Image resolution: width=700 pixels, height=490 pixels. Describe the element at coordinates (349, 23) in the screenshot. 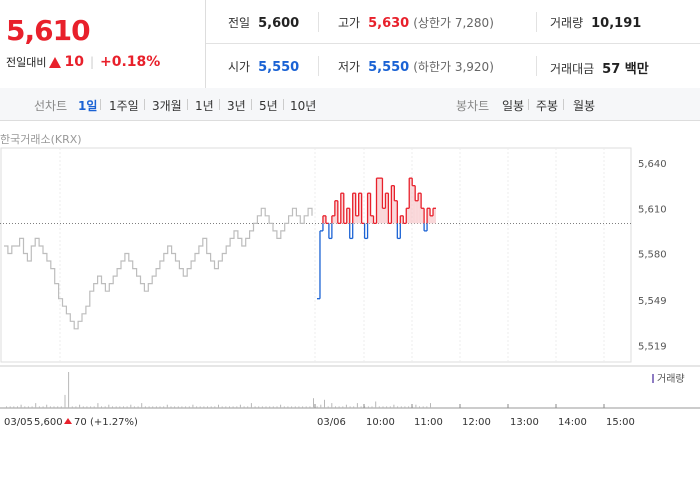

I see `stat-label: 고가` at that location.